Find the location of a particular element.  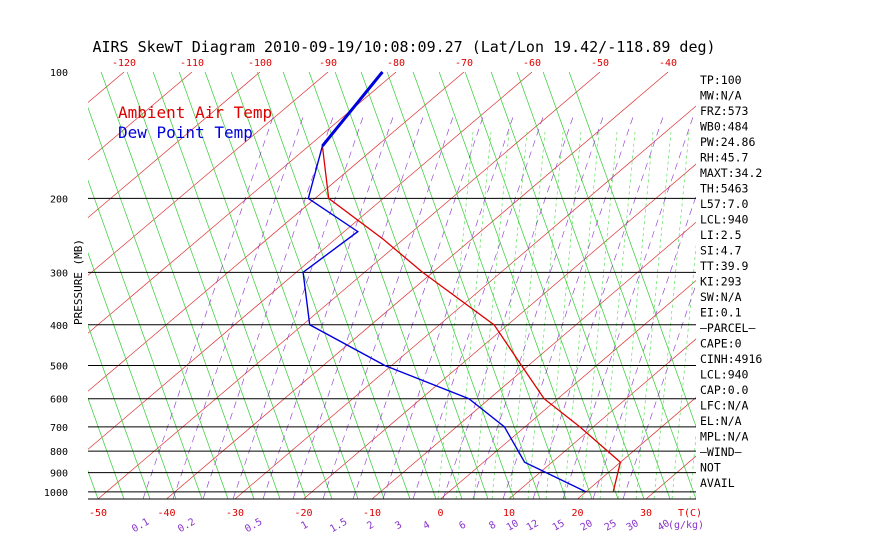

index-label: SW:N/A is located at coordinates (721, 297).